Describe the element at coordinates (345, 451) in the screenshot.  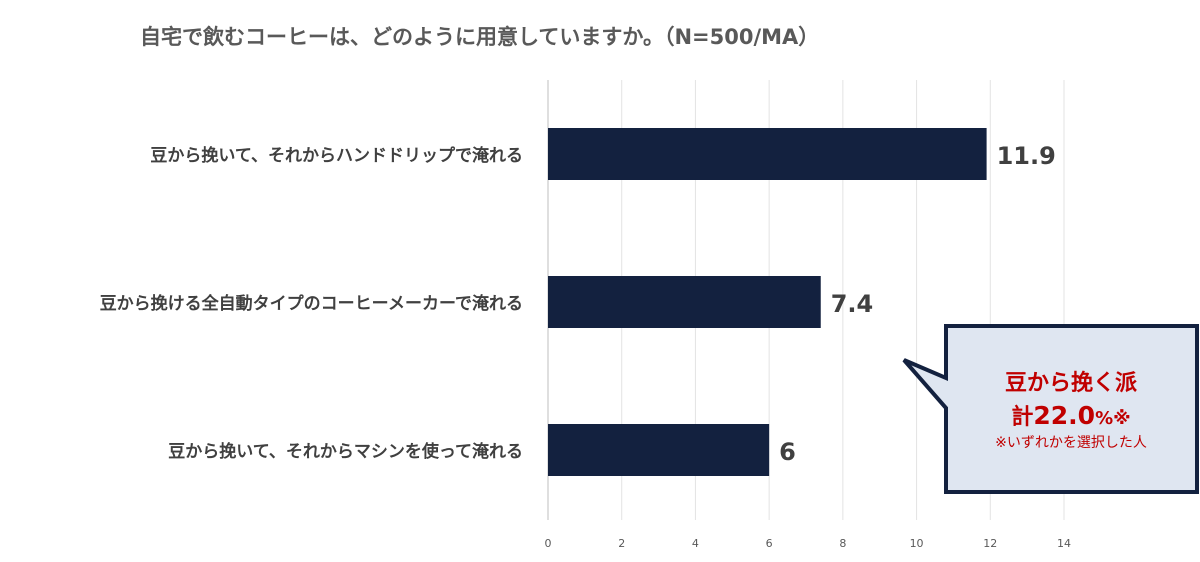
I see `category-label: 豆から挽いて、それからマシンを使って淹れる` at that location.